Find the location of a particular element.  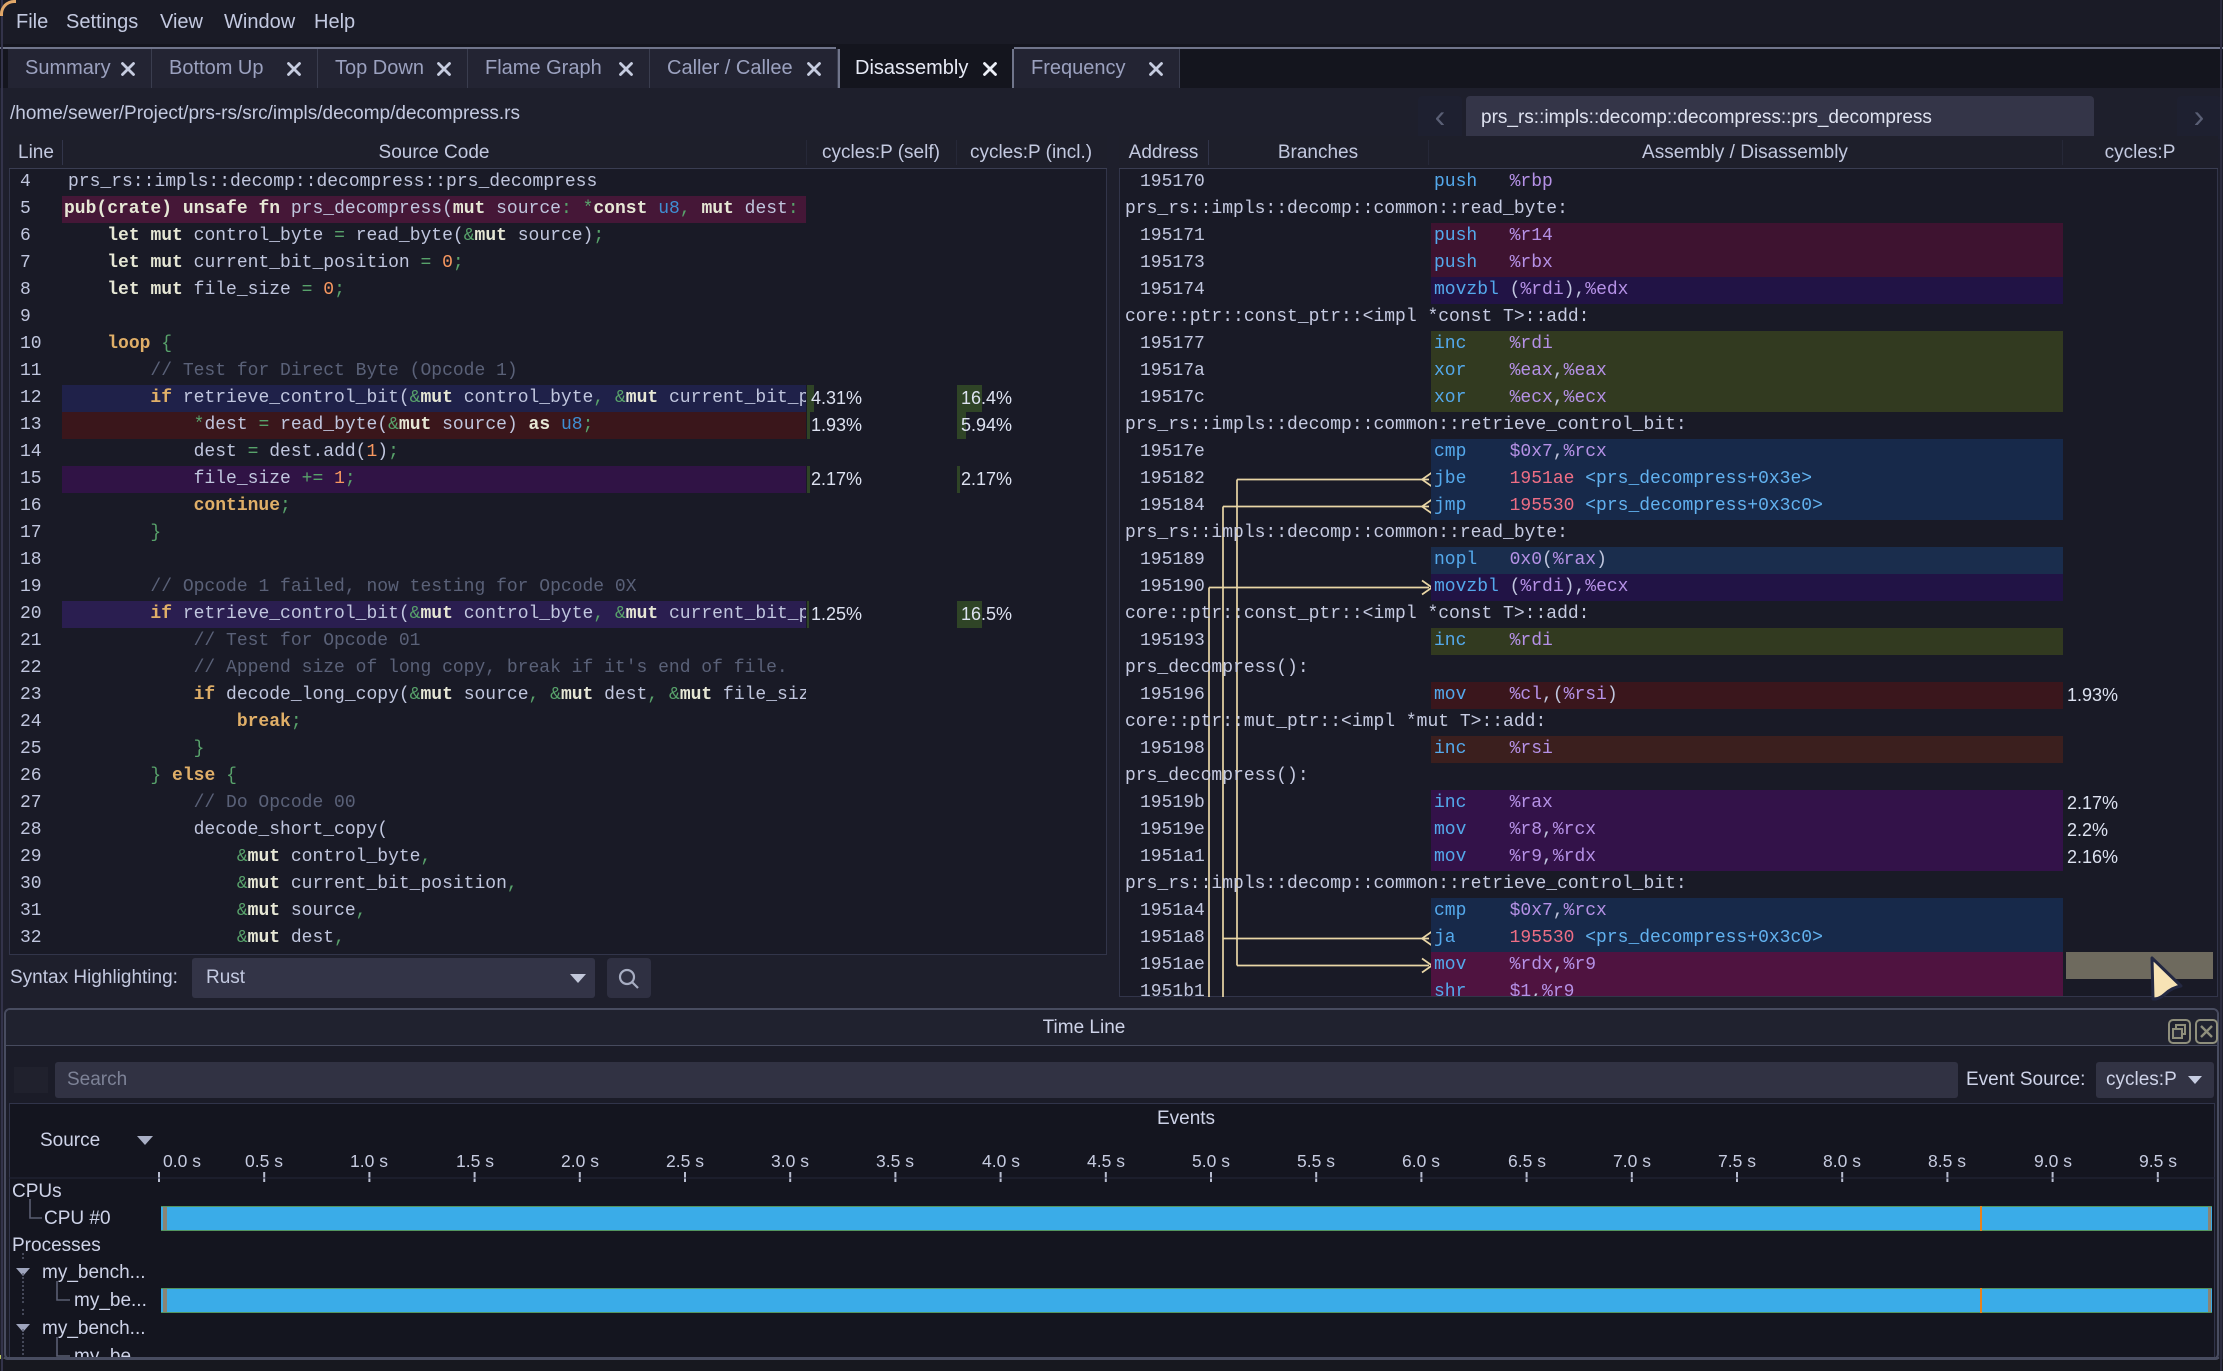

svg-text: 5.5 s is located at coordinates (1316, 1161).